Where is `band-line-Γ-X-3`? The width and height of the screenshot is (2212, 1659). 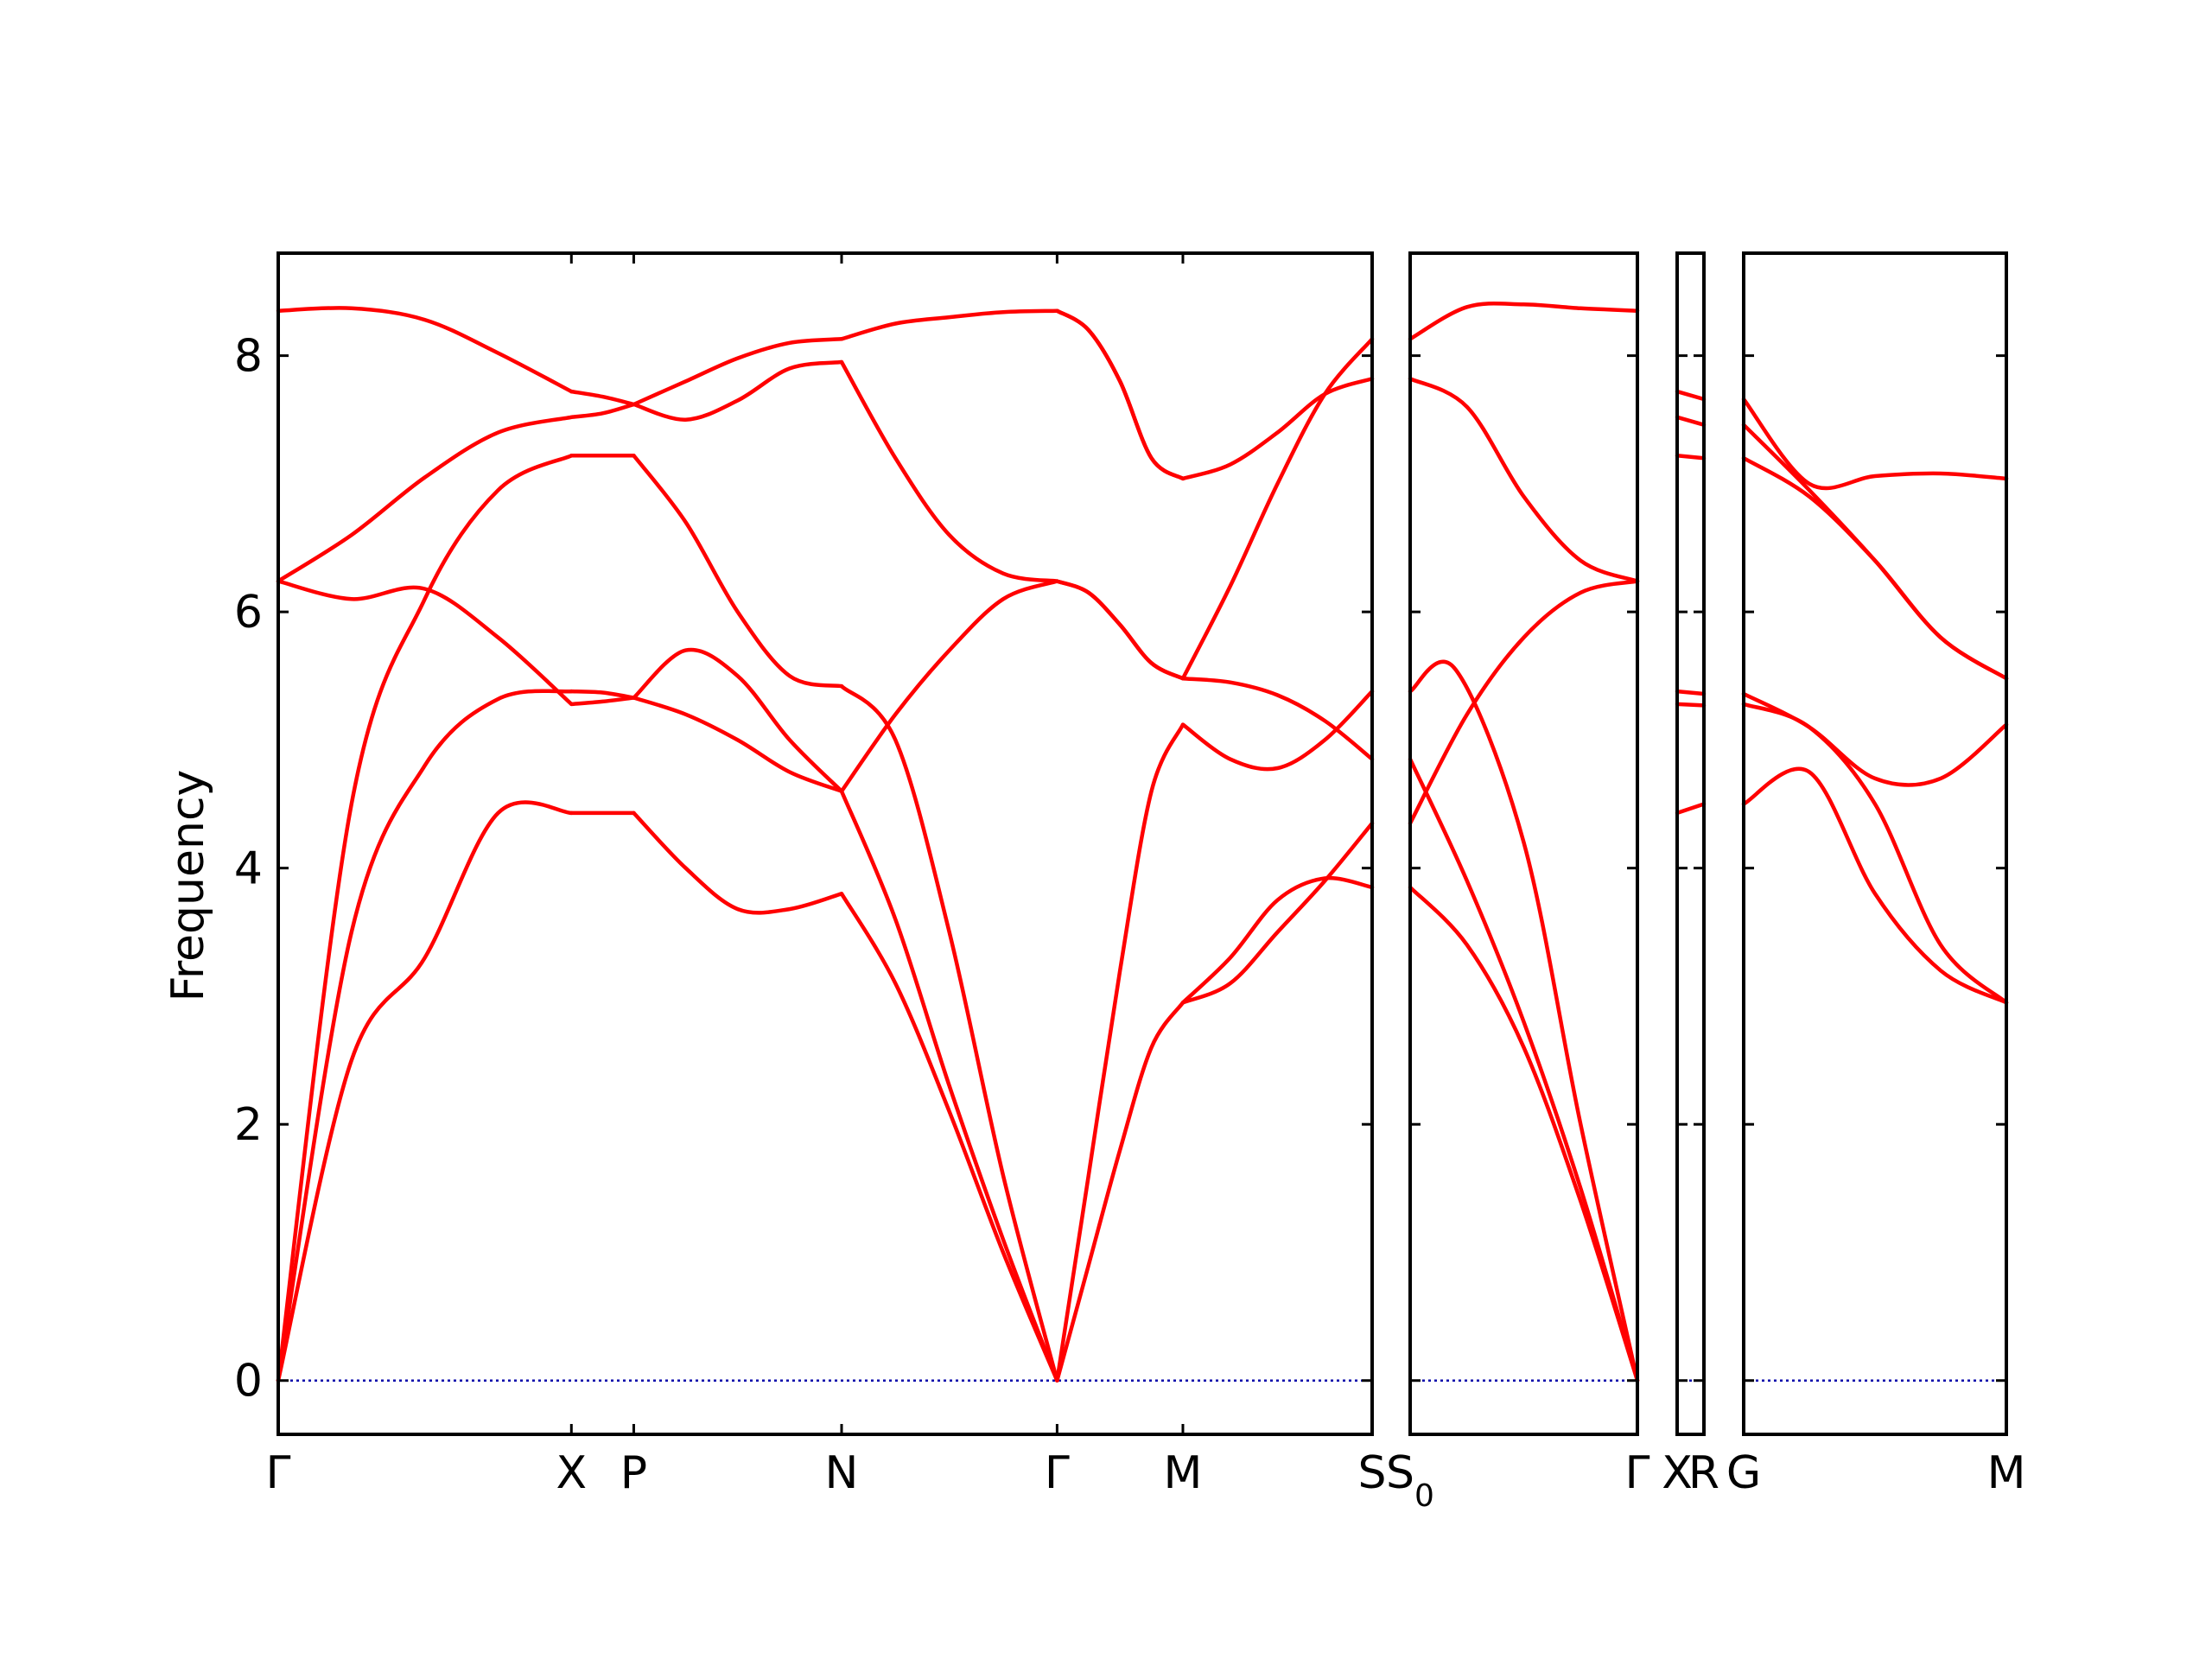 band-line-Γ-X-3 is located at coordinates (425, 918).